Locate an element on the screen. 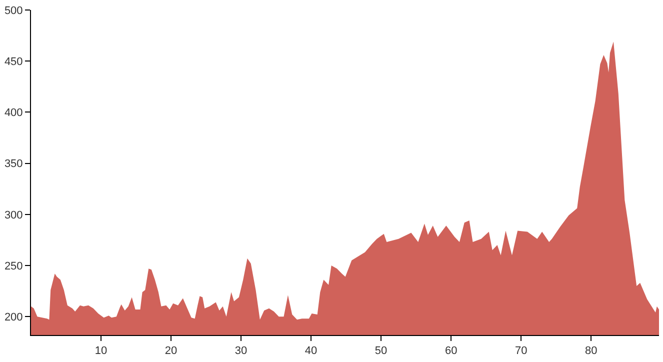 Image resolution: width=663 pixels, height=362 pixels. y-tick-label: 250 is located at coordinates (13, 266).